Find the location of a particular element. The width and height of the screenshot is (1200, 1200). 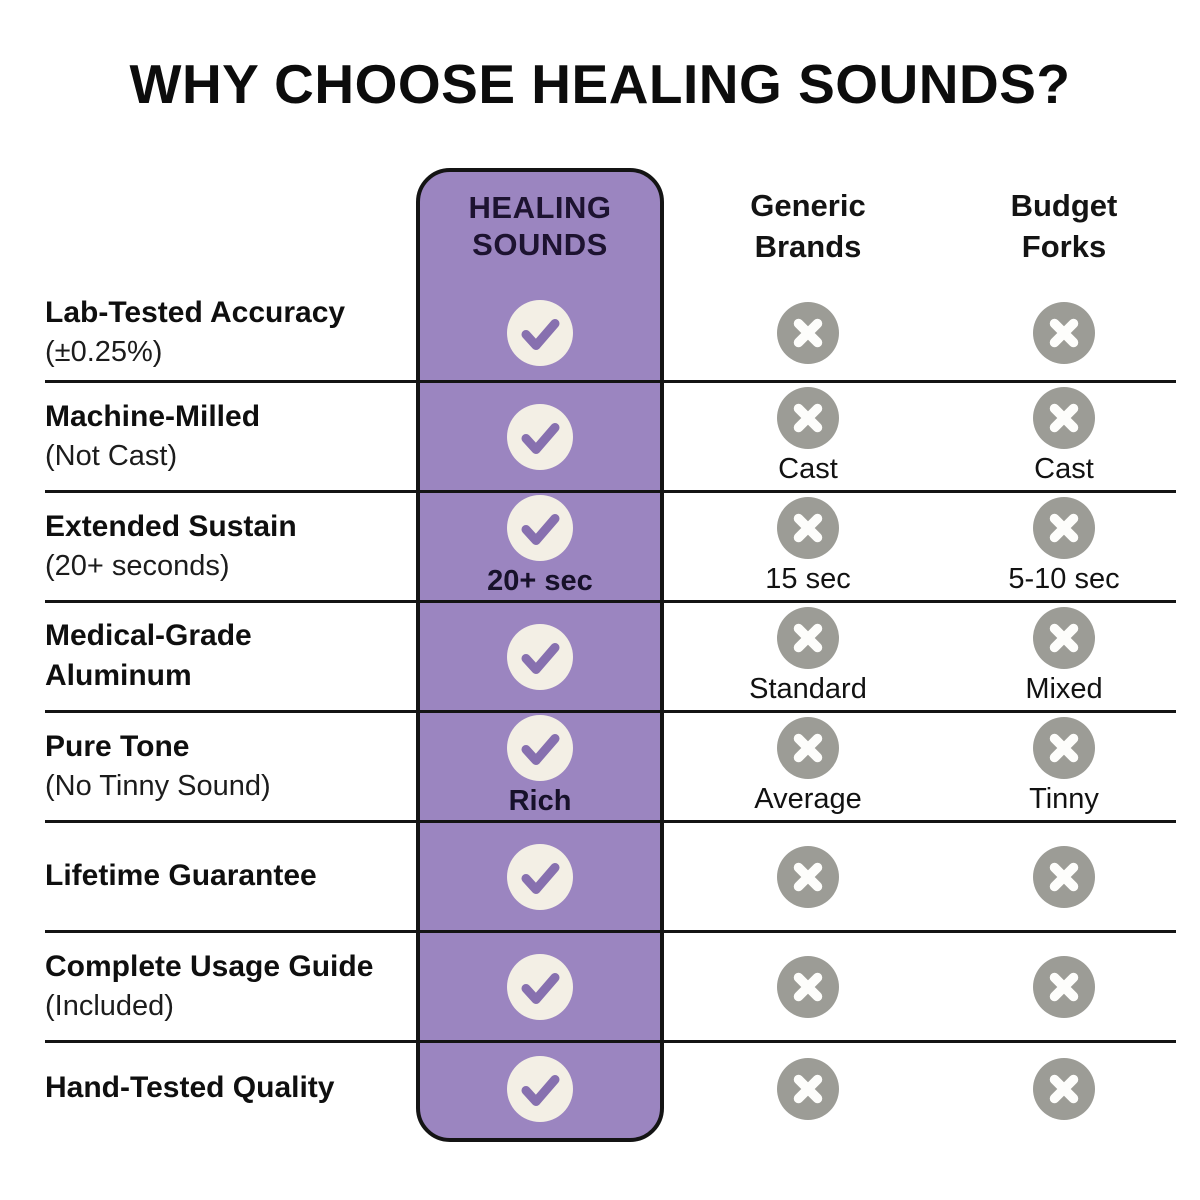

feature-cell: Lab-Tested Accuracy (±0.25%) is located at coordinates (230, 332).